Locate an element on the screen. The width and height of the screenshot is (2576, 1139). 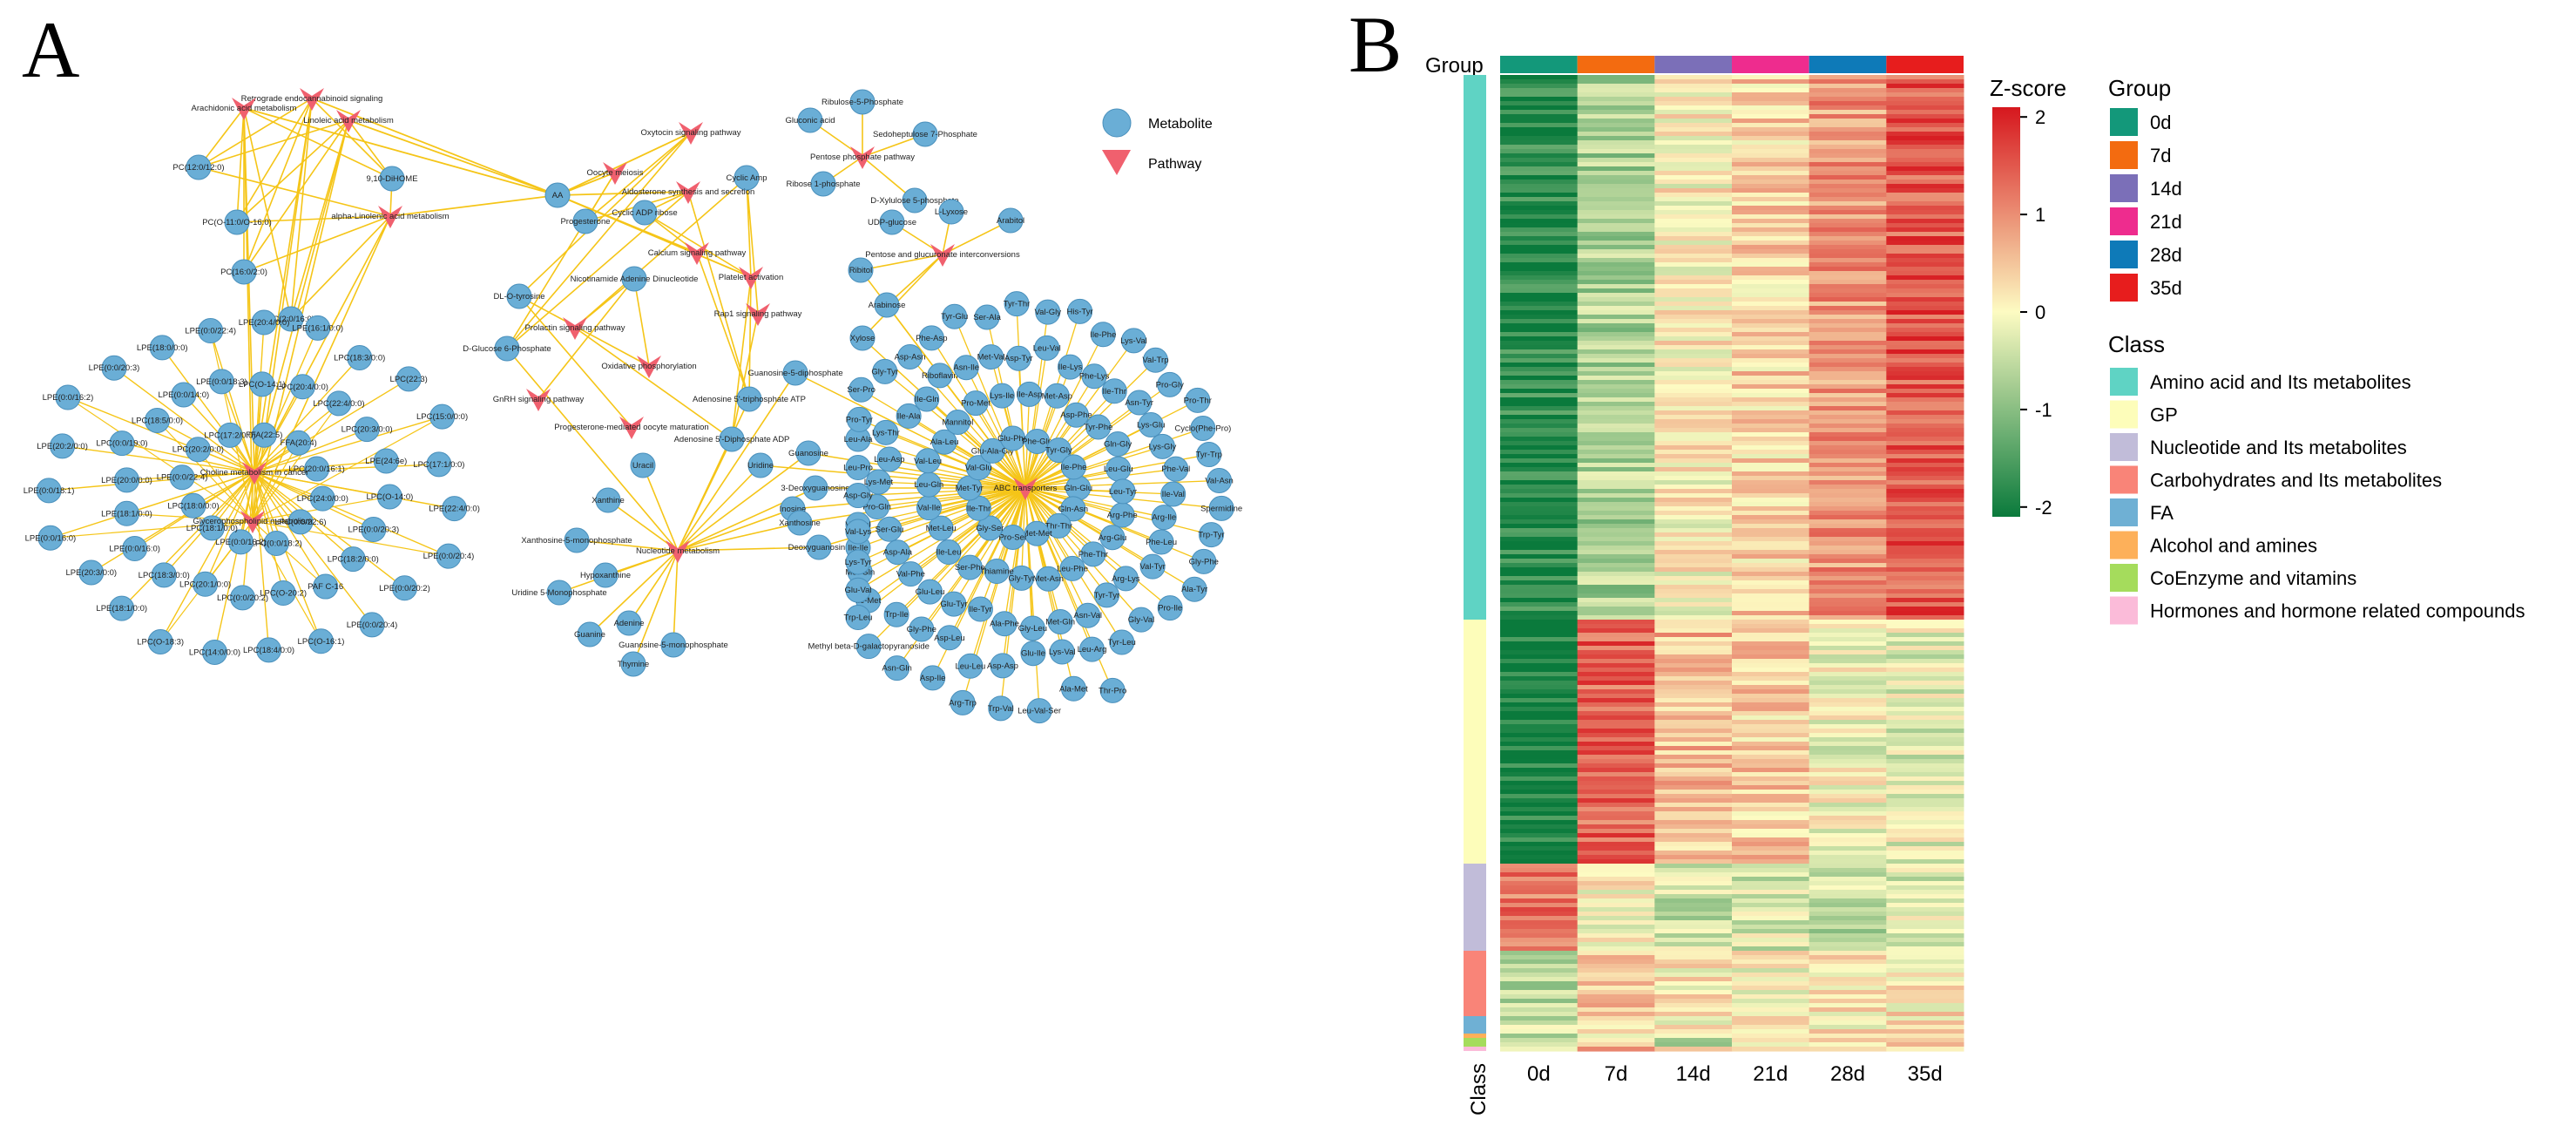
metabolite-node-guanosine-5-monophosphate: Guanosine-5-monophosphate is located at coordinates (673, 645).